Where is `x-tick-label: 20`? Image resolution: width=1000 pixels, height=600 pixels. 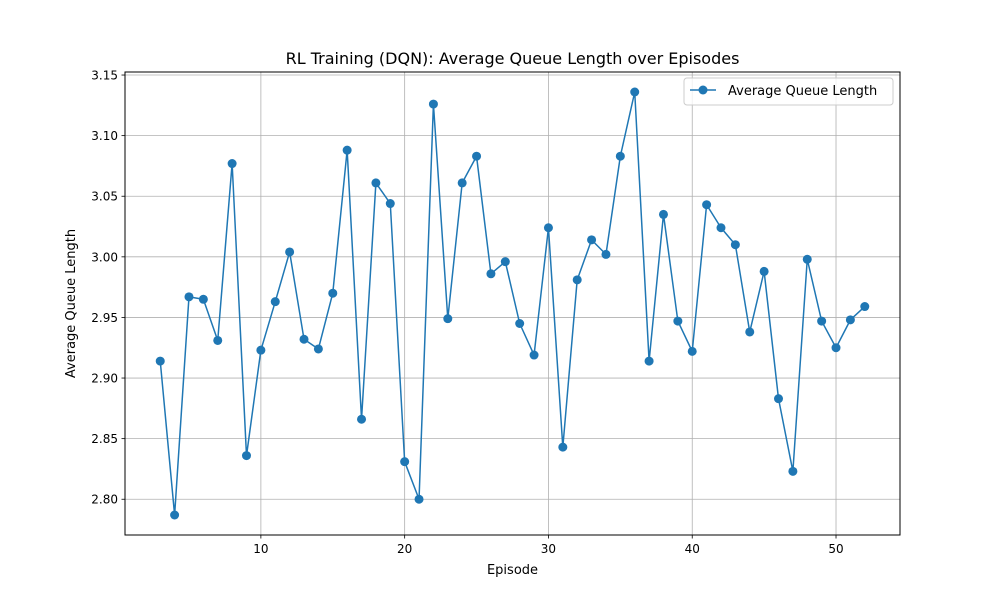
x-tick-label: 20 is located at coordinates (404, 549).